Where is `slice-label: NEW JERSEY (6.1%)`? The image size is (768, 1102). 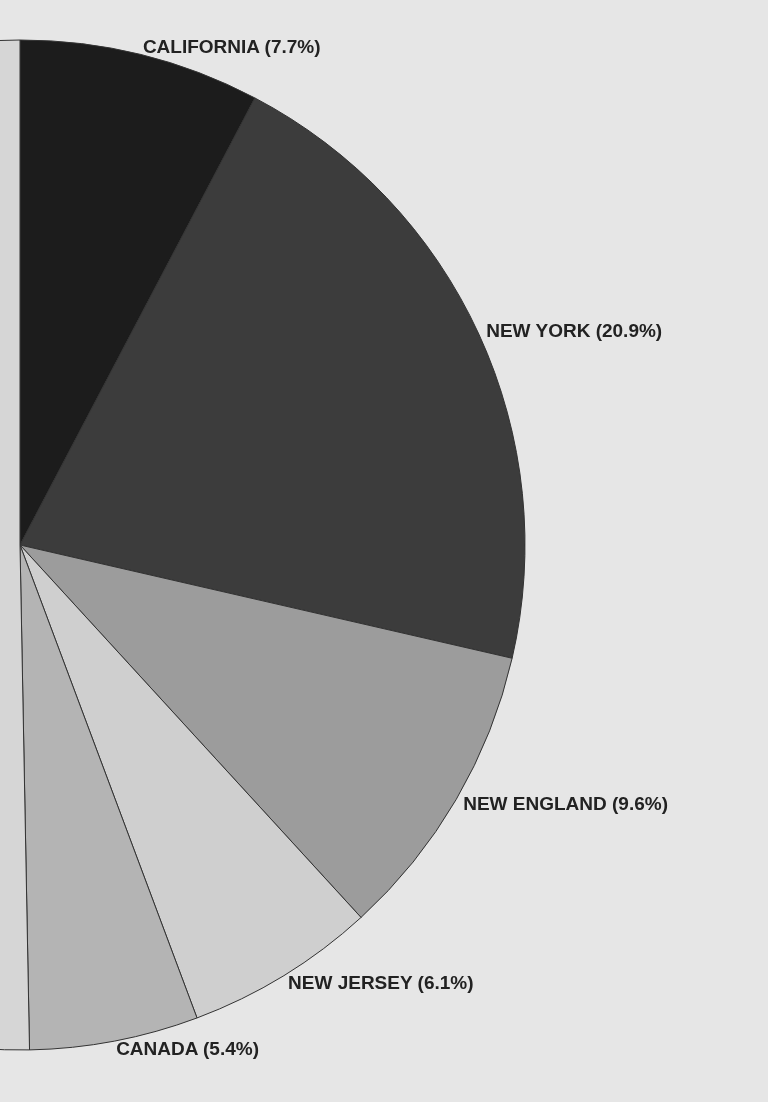
slice-label: NEW JERSEY (6.1%) is located at coordinates (381, 982).